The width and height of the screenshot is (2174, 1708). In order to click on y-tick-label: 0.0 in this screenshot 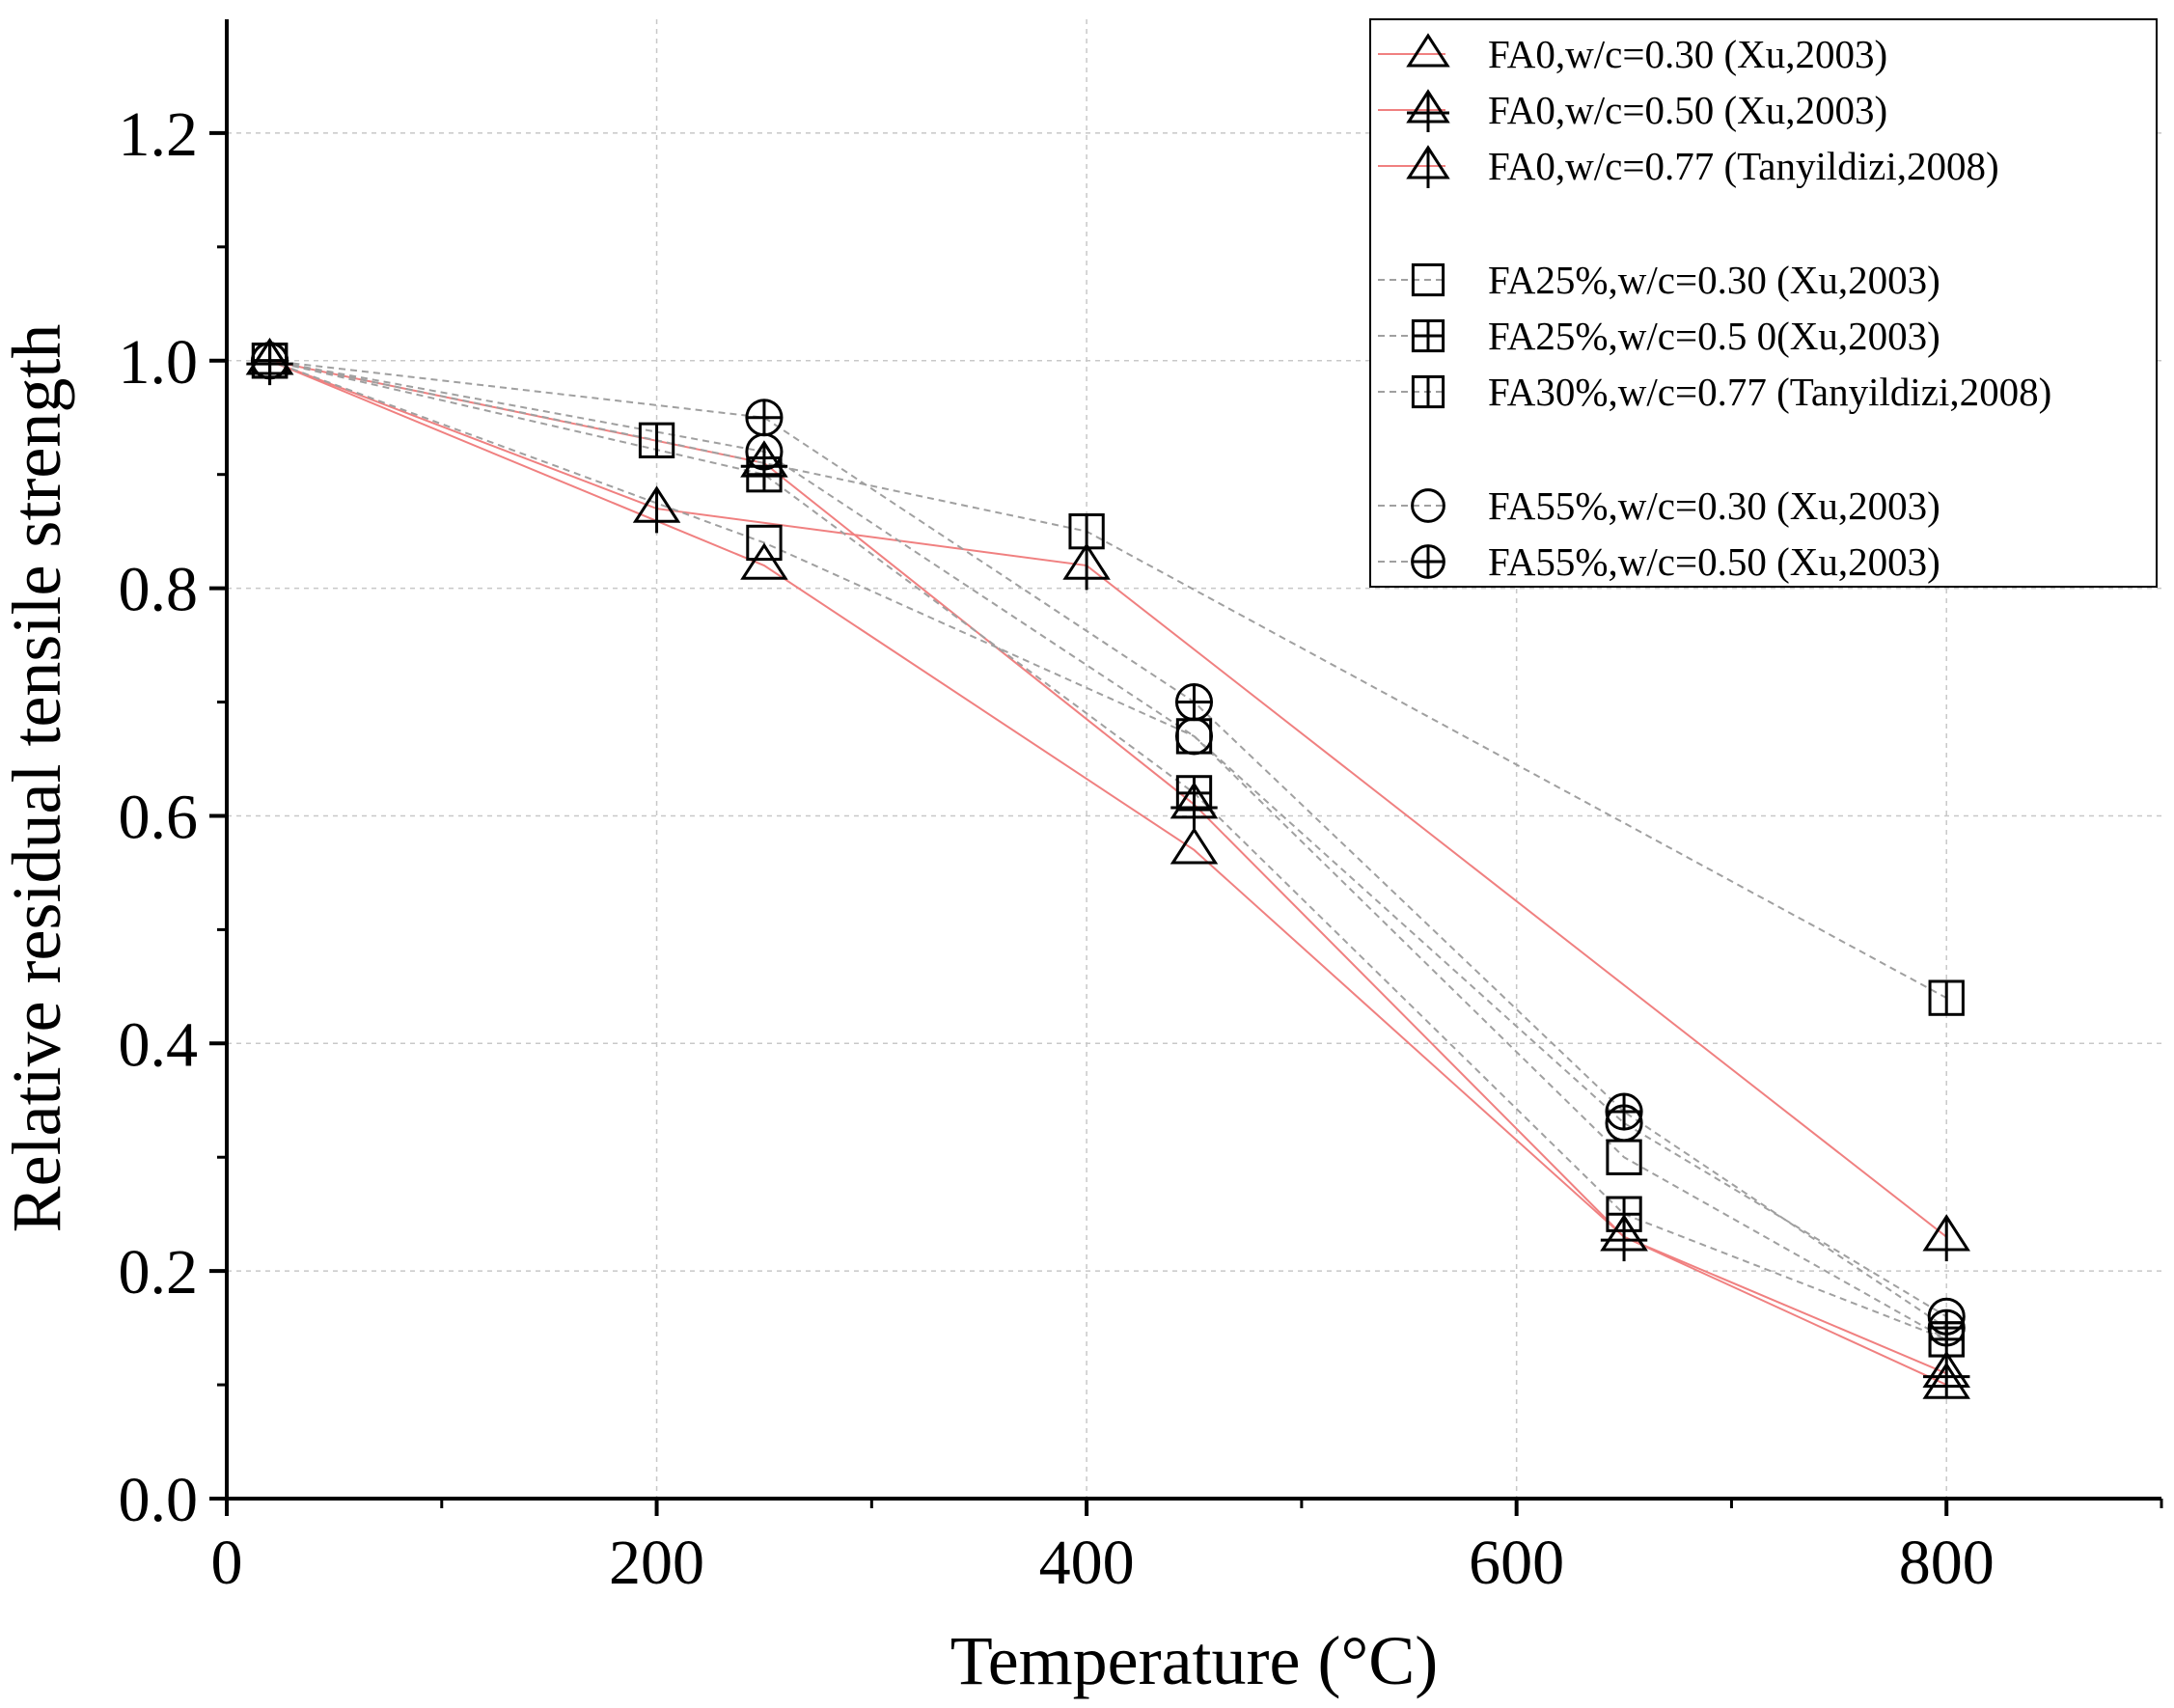, I will do `click(159, 1500)`.